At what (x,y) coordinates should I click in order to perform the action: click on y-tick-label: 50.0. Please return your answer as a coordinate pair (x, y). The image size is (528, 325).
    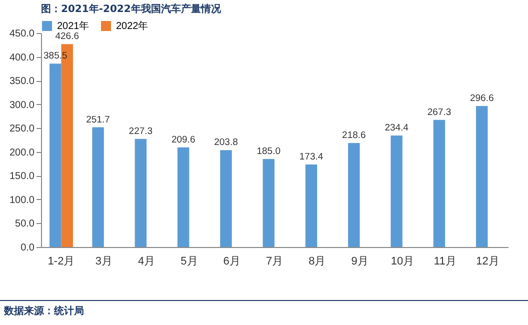
    Looking at the image, I should click on (25, 224).